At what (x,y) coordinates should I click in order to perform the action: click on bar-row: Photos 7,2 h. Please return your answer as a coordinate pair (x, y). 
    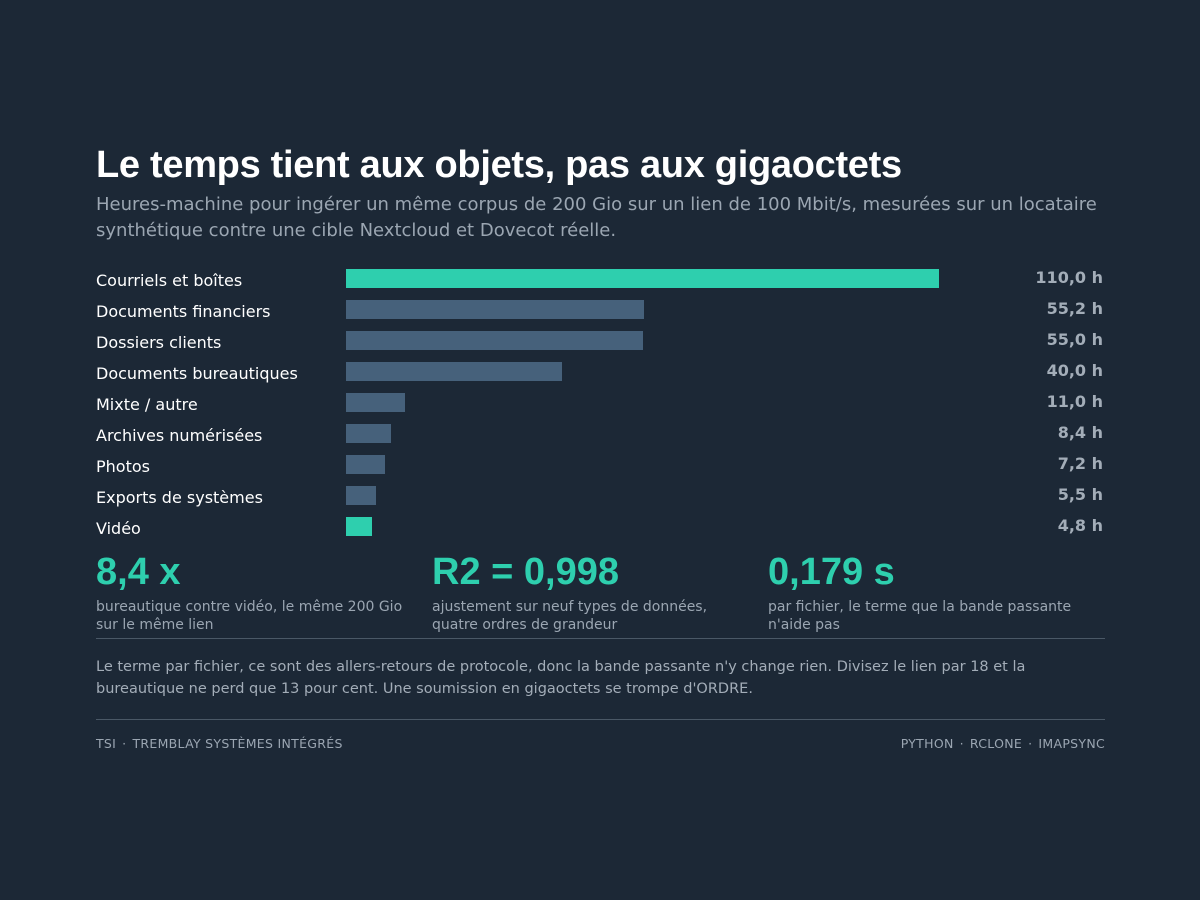
    Looking at the image, I should click on (600, 467).